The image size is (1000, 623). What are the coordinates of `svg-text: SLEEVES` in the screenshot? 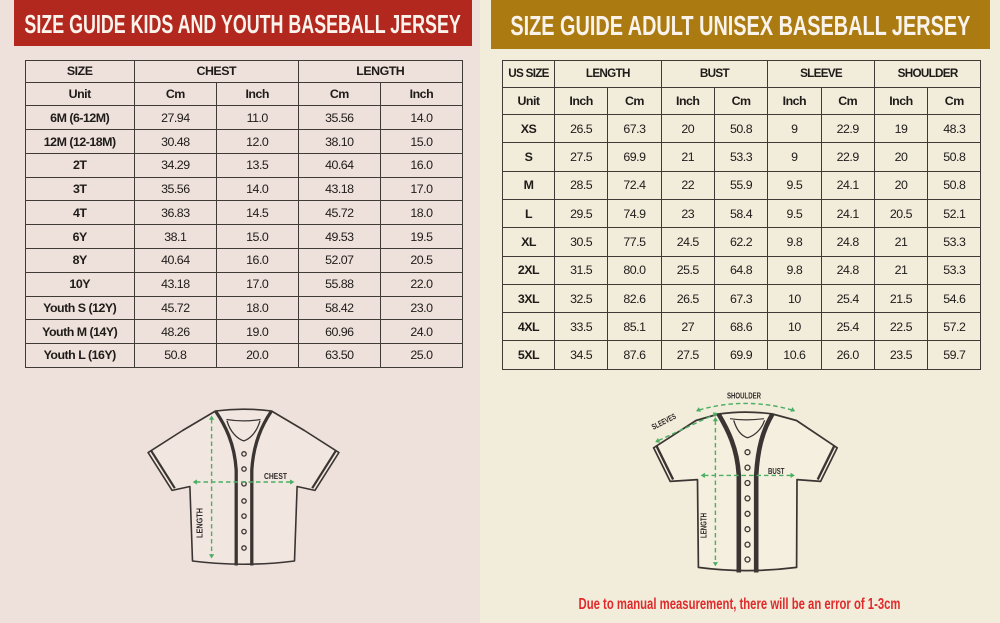 It's located at (664, 422).